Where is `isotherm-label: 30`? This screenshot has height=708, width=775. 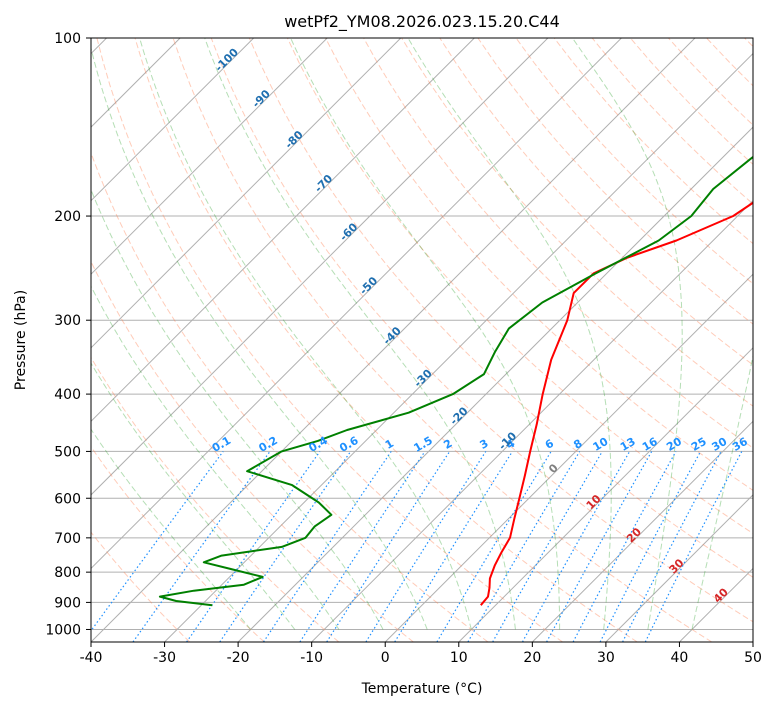 isotherm-label: 30 is located at coordinates (677, 566).